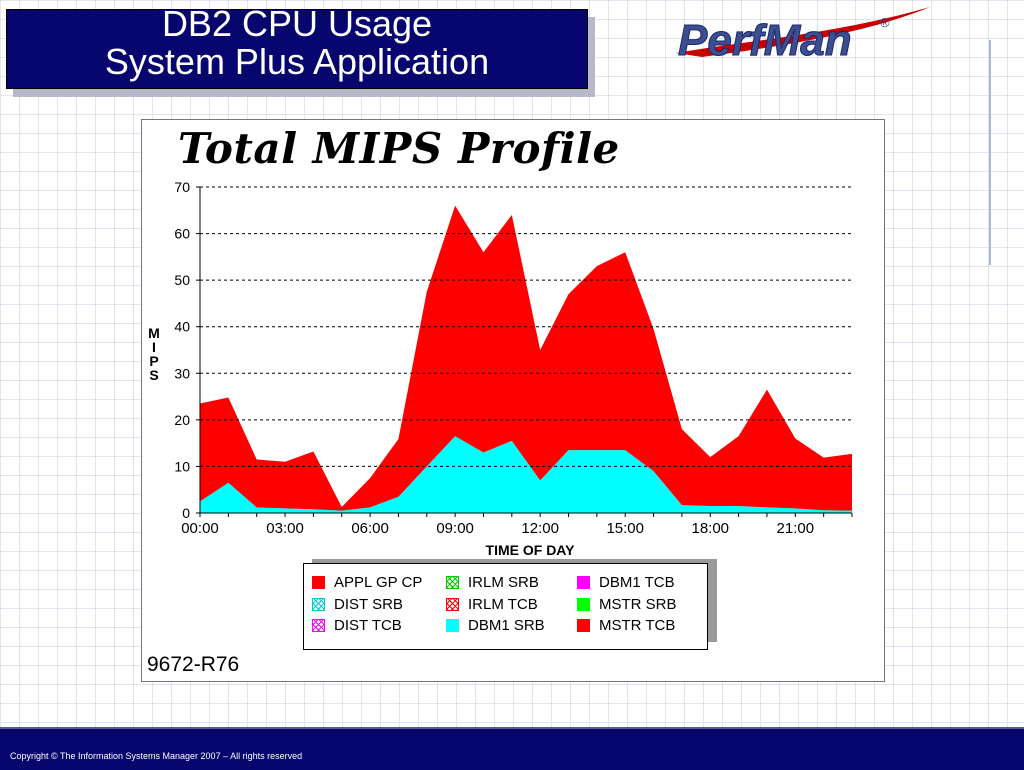 The width and height of the screenshot is (1024, 770). I want to click on machine-model-label: 9672-R76, so click(193, 664).